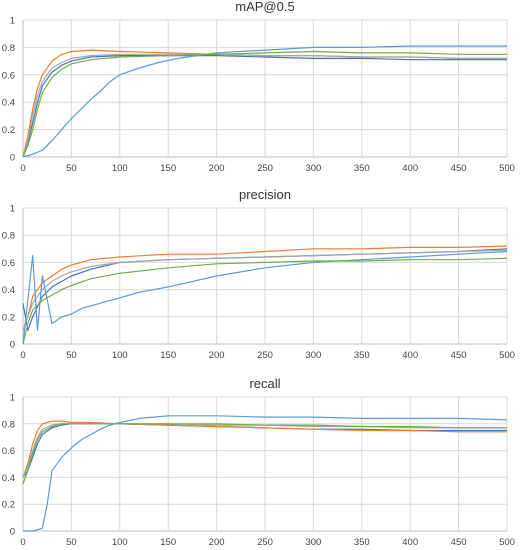  I want to click on chart-title: mAP@0.5, so click(264, 7).